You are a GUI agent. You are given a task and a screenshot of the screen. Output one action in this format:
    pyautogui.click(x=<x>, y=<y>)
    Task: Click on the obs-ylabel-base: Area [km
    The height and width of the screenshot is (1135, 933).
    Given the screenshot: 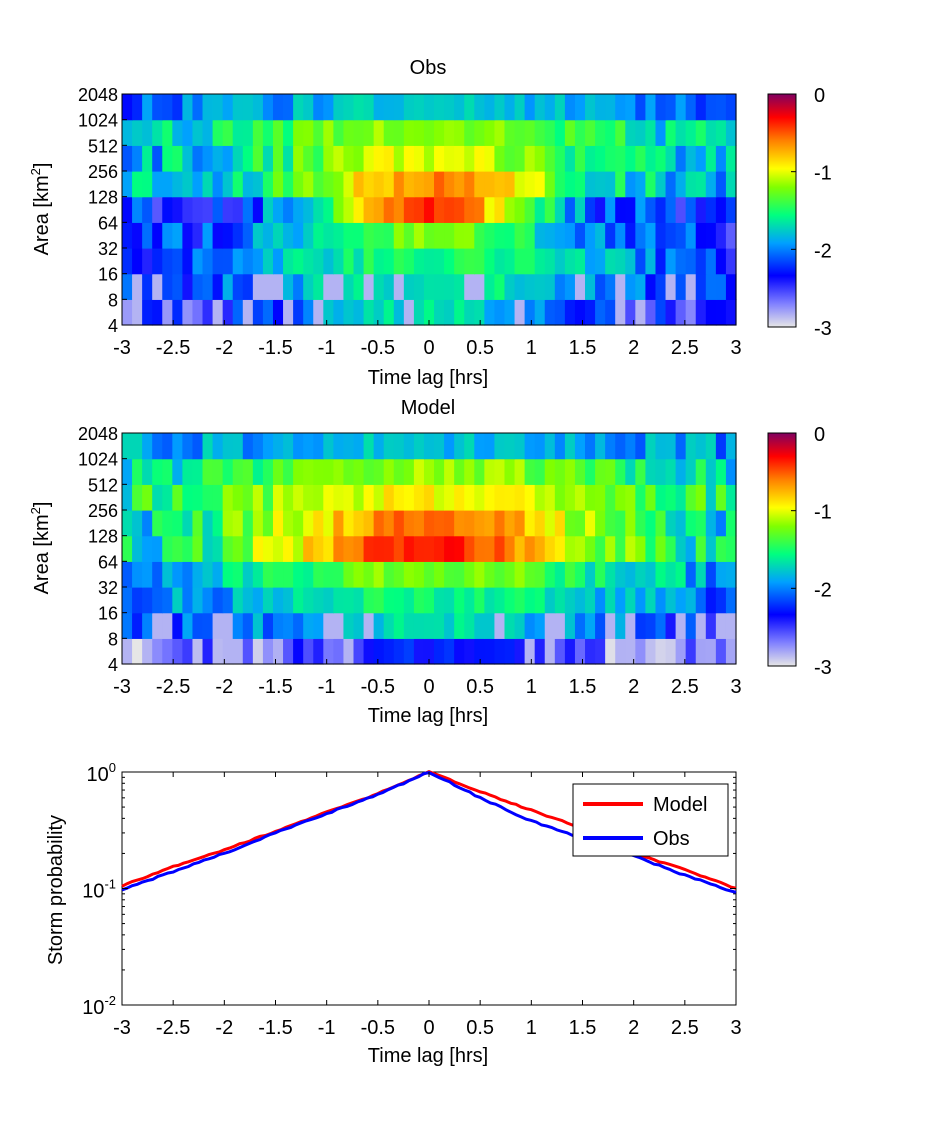 What is the action you would take?
    pyautogui.click(x=42, y=215)
    